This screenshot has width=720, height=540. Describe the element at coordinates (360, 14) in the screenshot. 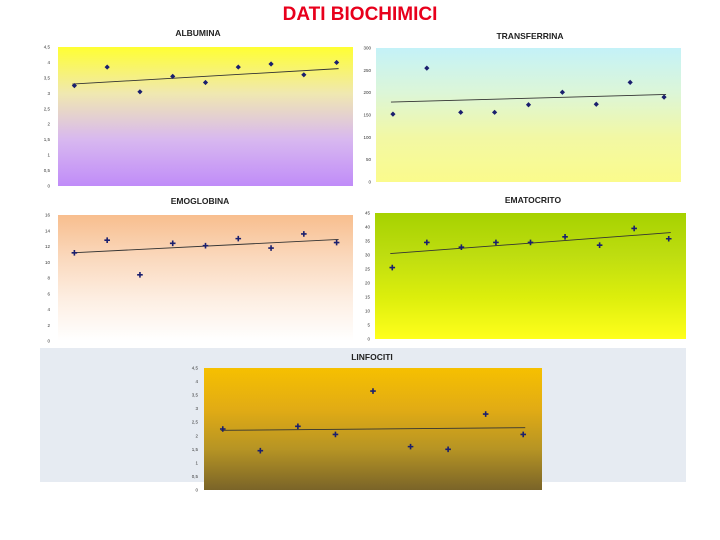

I see `page-title: DATI BIOCHIMICI` at that location.